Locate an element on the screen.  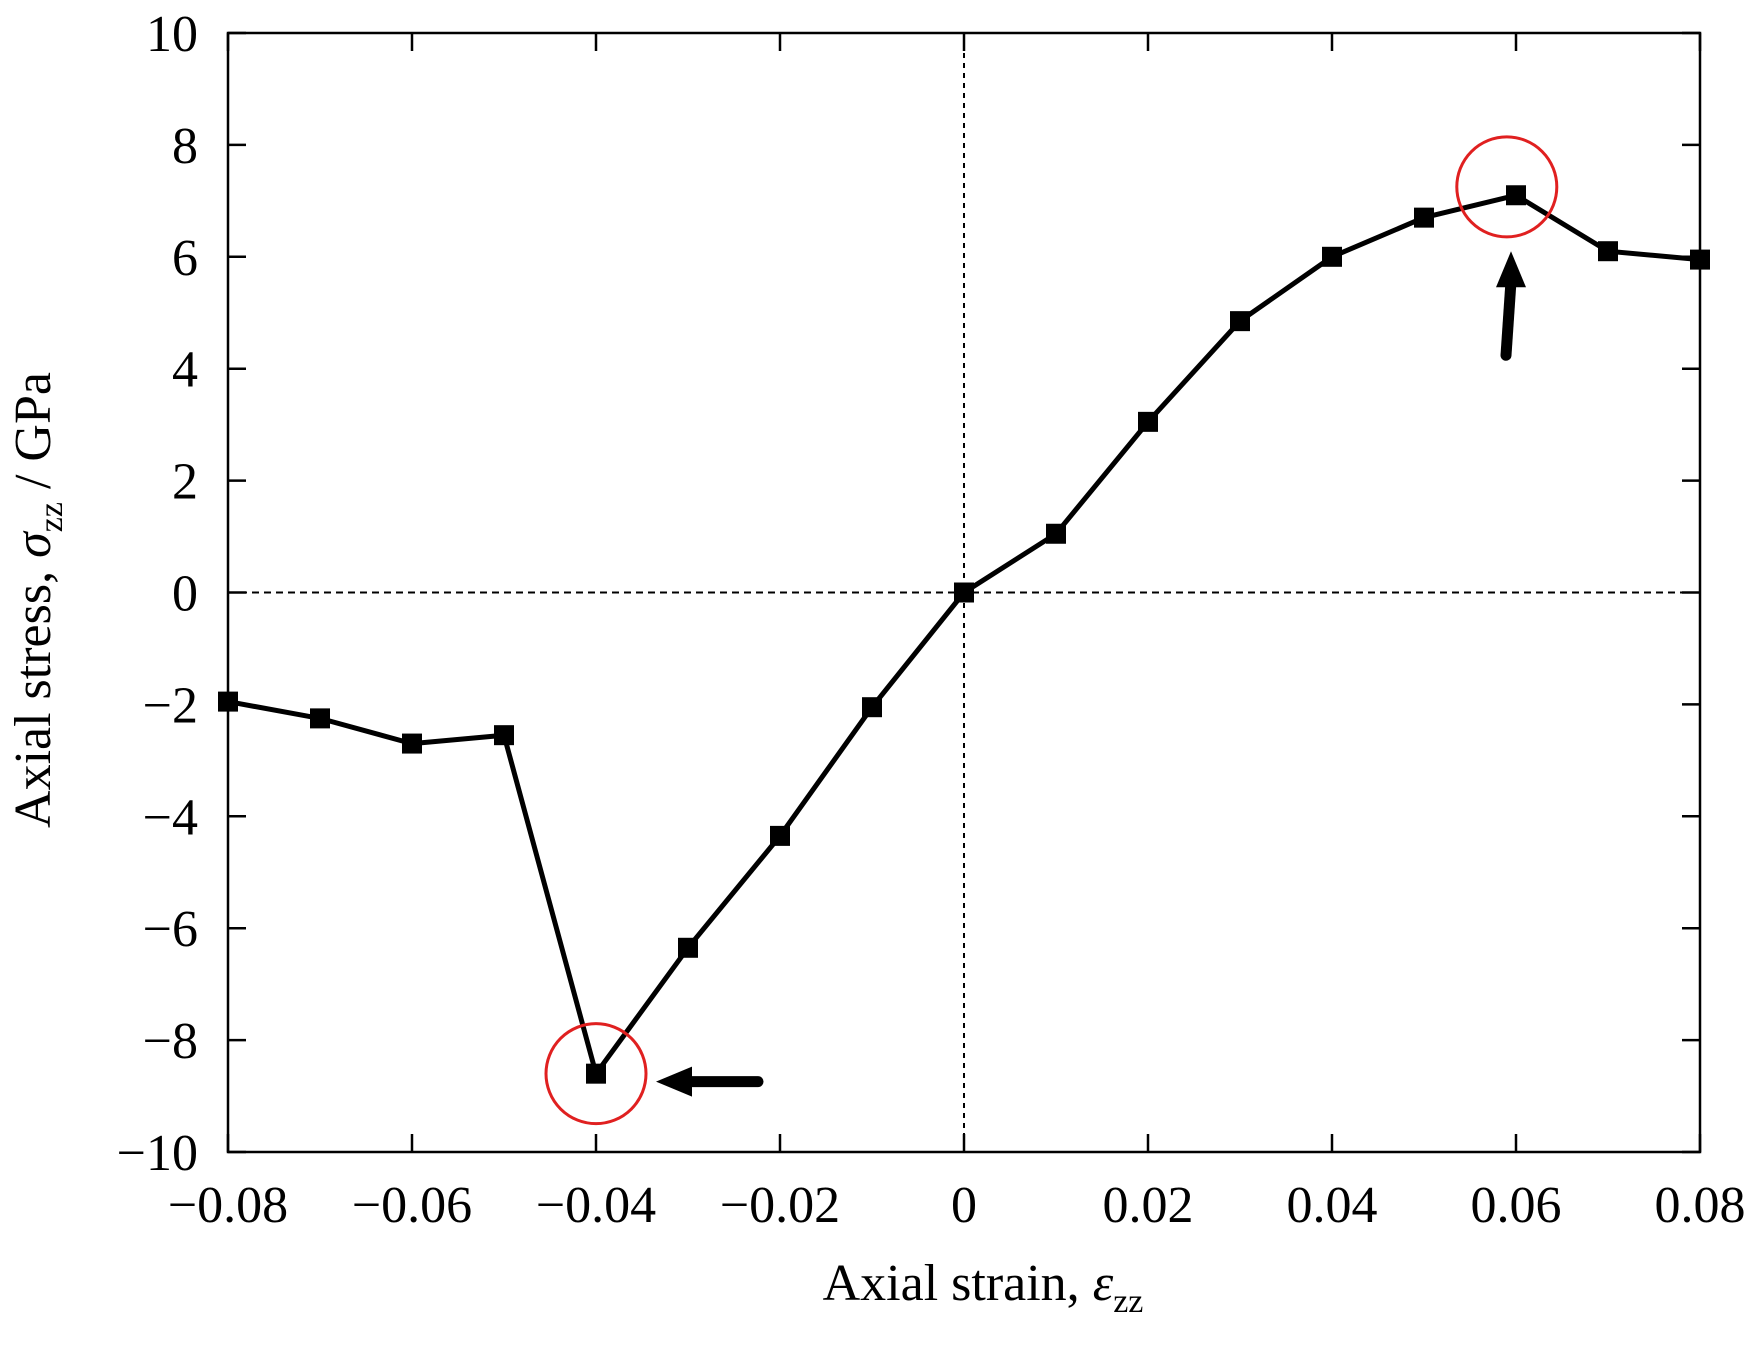
y-tick-label: 2 is located at coordinates (185, 482).